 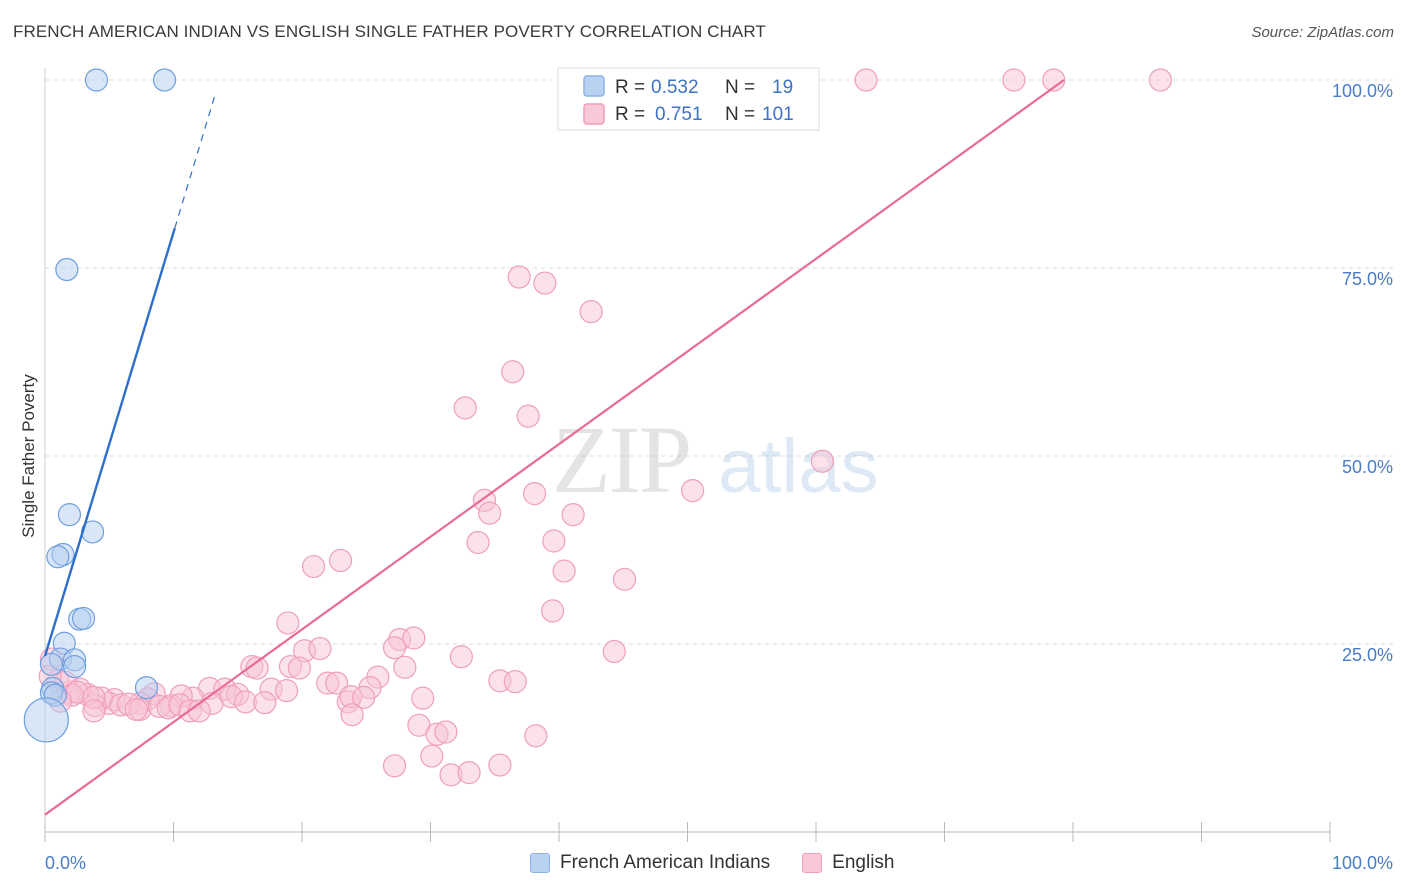 What do you see at coordinates (1367, 279) in the screenshot?
I see `y-tick-label-75: 75.0%` at bounding box center [1367, 279].